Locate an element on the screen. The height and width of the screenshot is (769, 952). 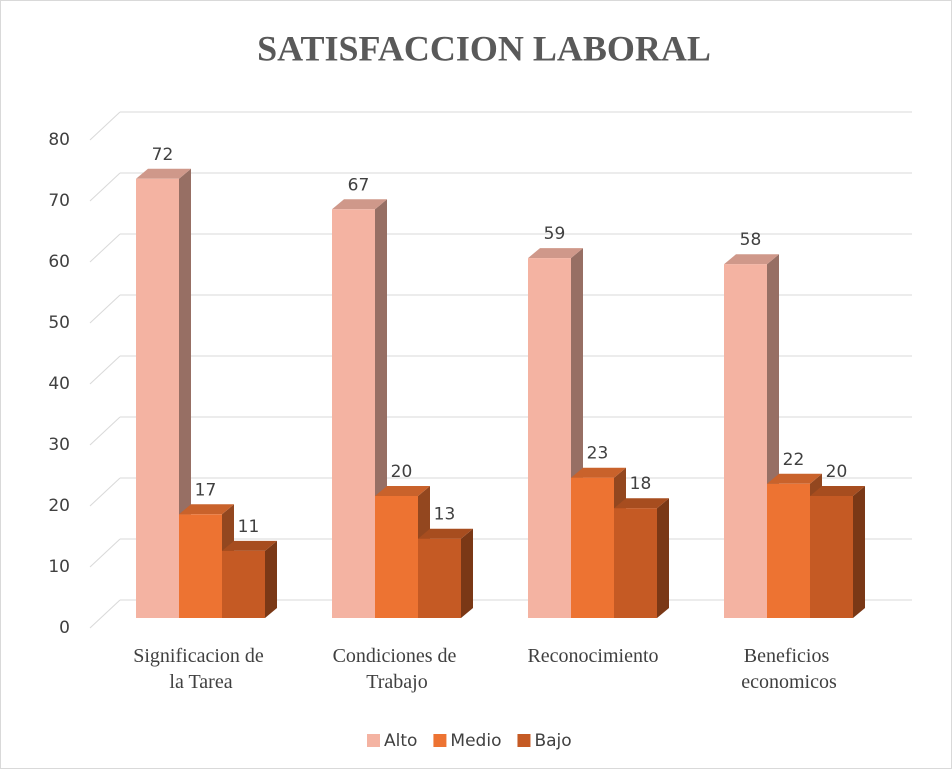
data-label: 11 is located at coordinates (249, 527).